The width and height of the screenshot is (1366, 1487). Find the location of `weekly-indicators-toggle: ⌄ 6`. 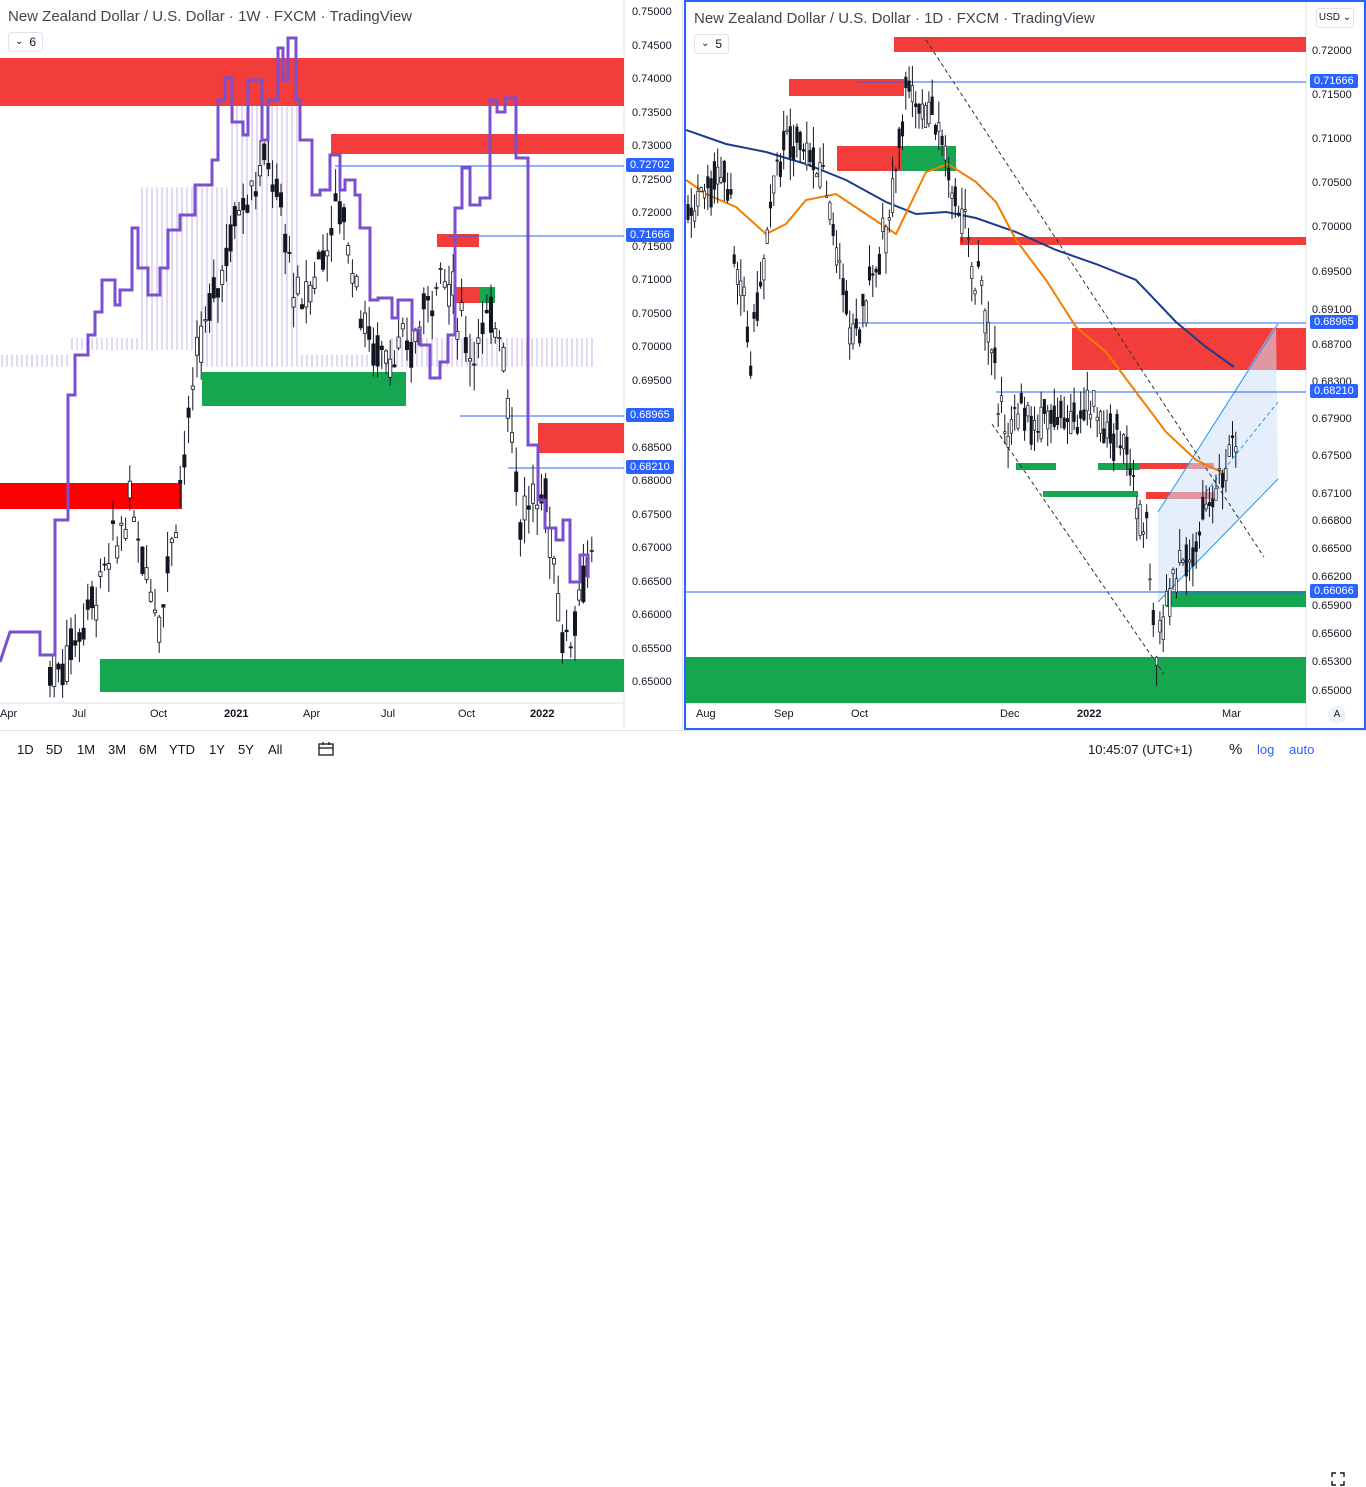

weekly-indicators-toggle: ⌄ 6 is located at coordinates (26, 42).